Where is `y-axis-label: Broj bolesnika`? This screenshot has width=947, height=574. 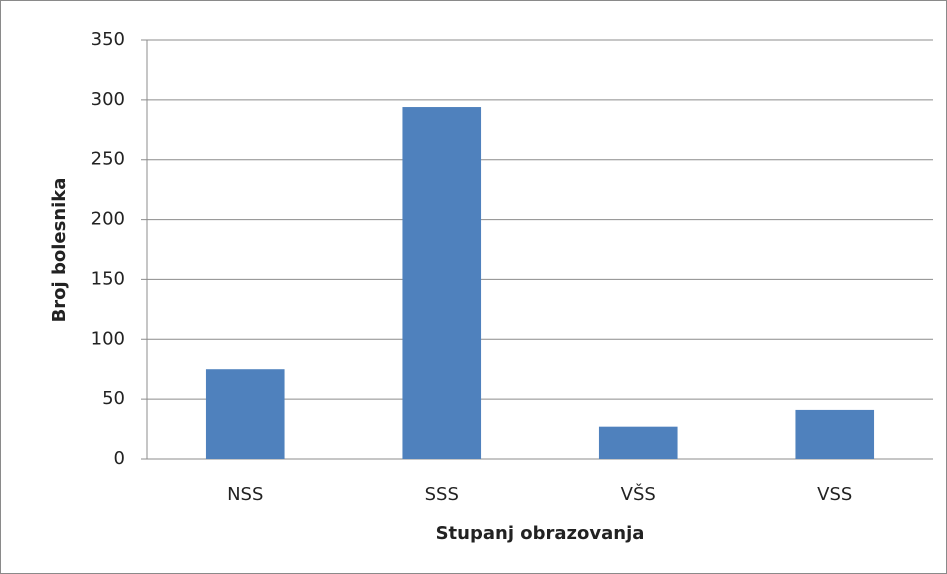
y-axis-label: Broj bolesnika is located at coordinates (59, 250).